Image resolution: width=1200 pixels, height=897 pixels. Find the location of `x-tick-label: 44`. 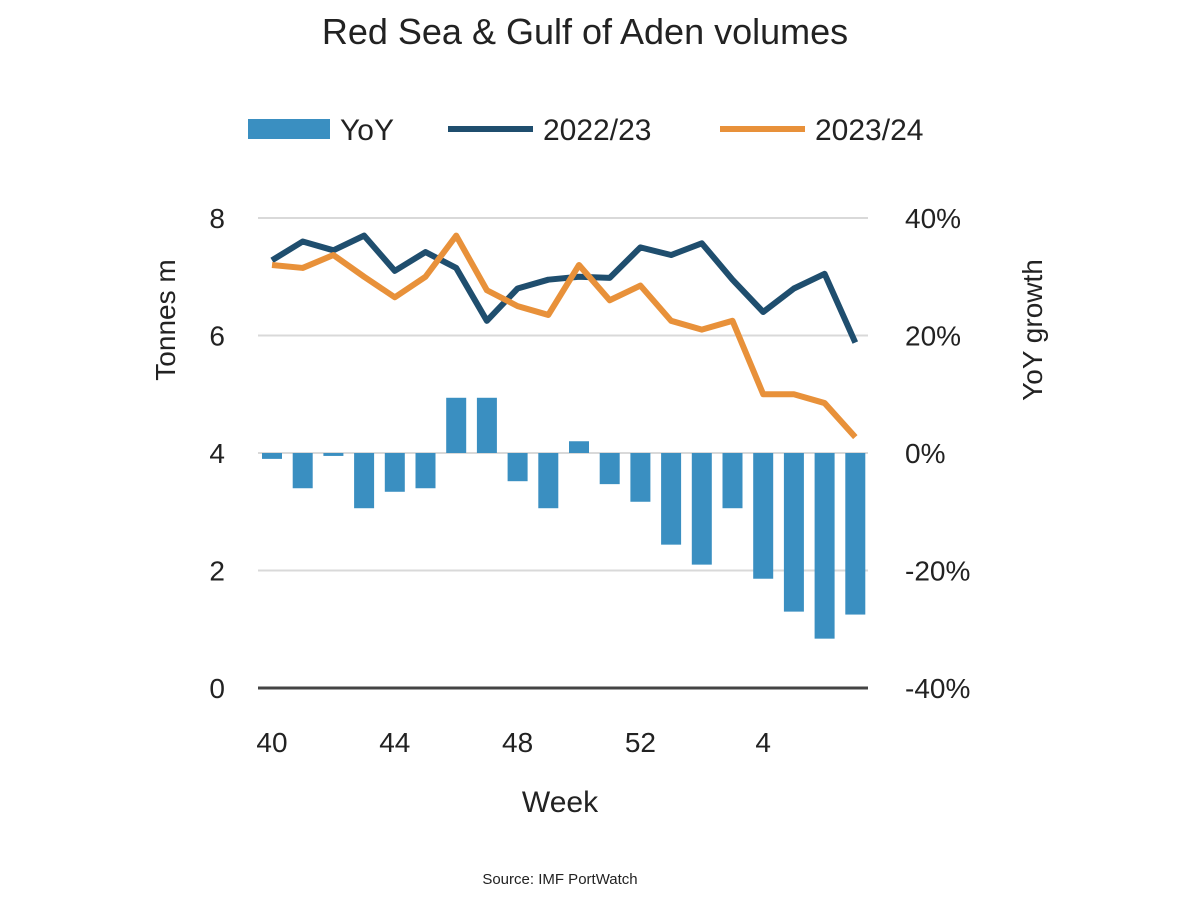

x-tick-label: 44 is located at coordinates (394, 742).